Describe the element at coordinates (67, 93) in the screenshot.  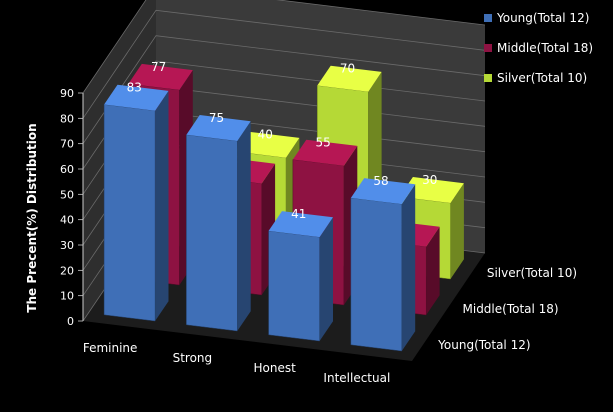
I see `y-tick-label: 90` at that location.